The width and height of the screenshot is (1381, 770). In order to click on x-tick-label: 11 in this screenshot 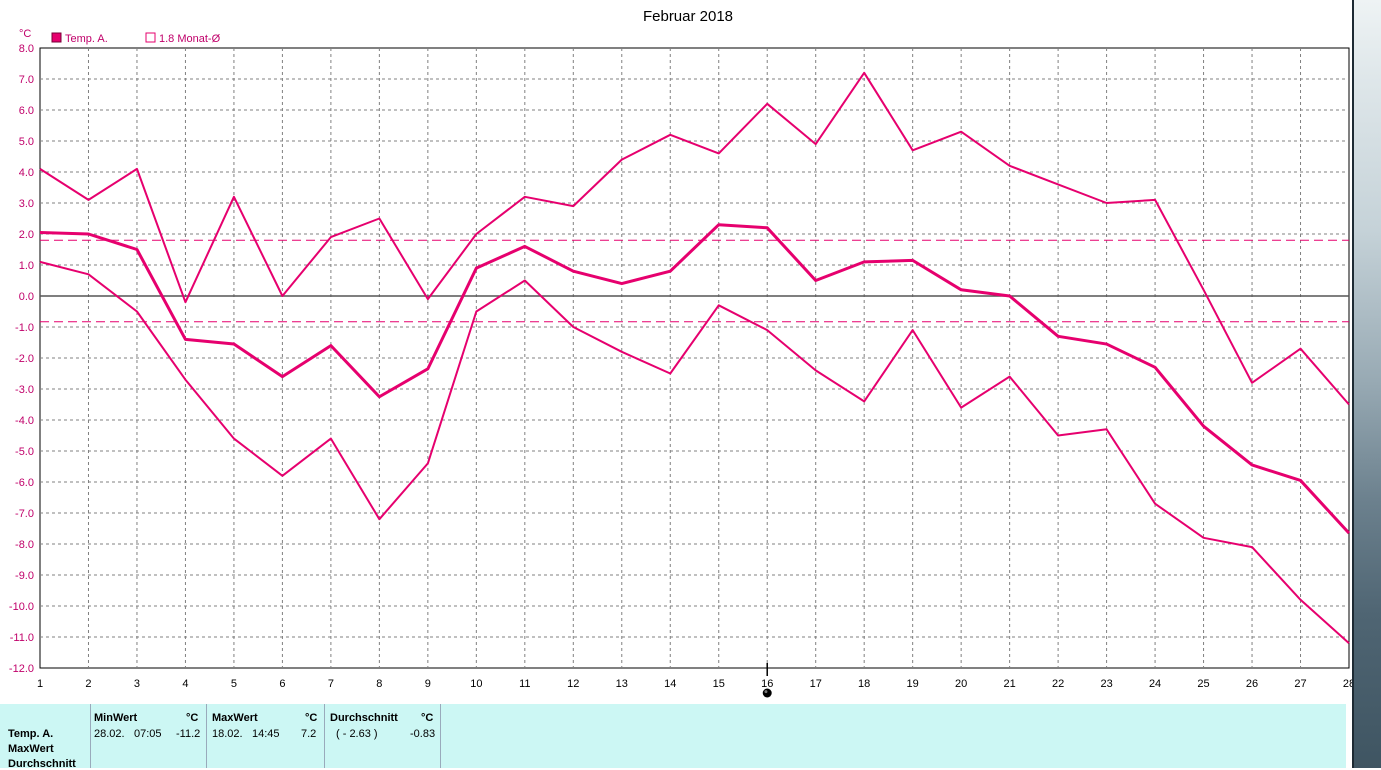, I will do `click(524, 684)`.